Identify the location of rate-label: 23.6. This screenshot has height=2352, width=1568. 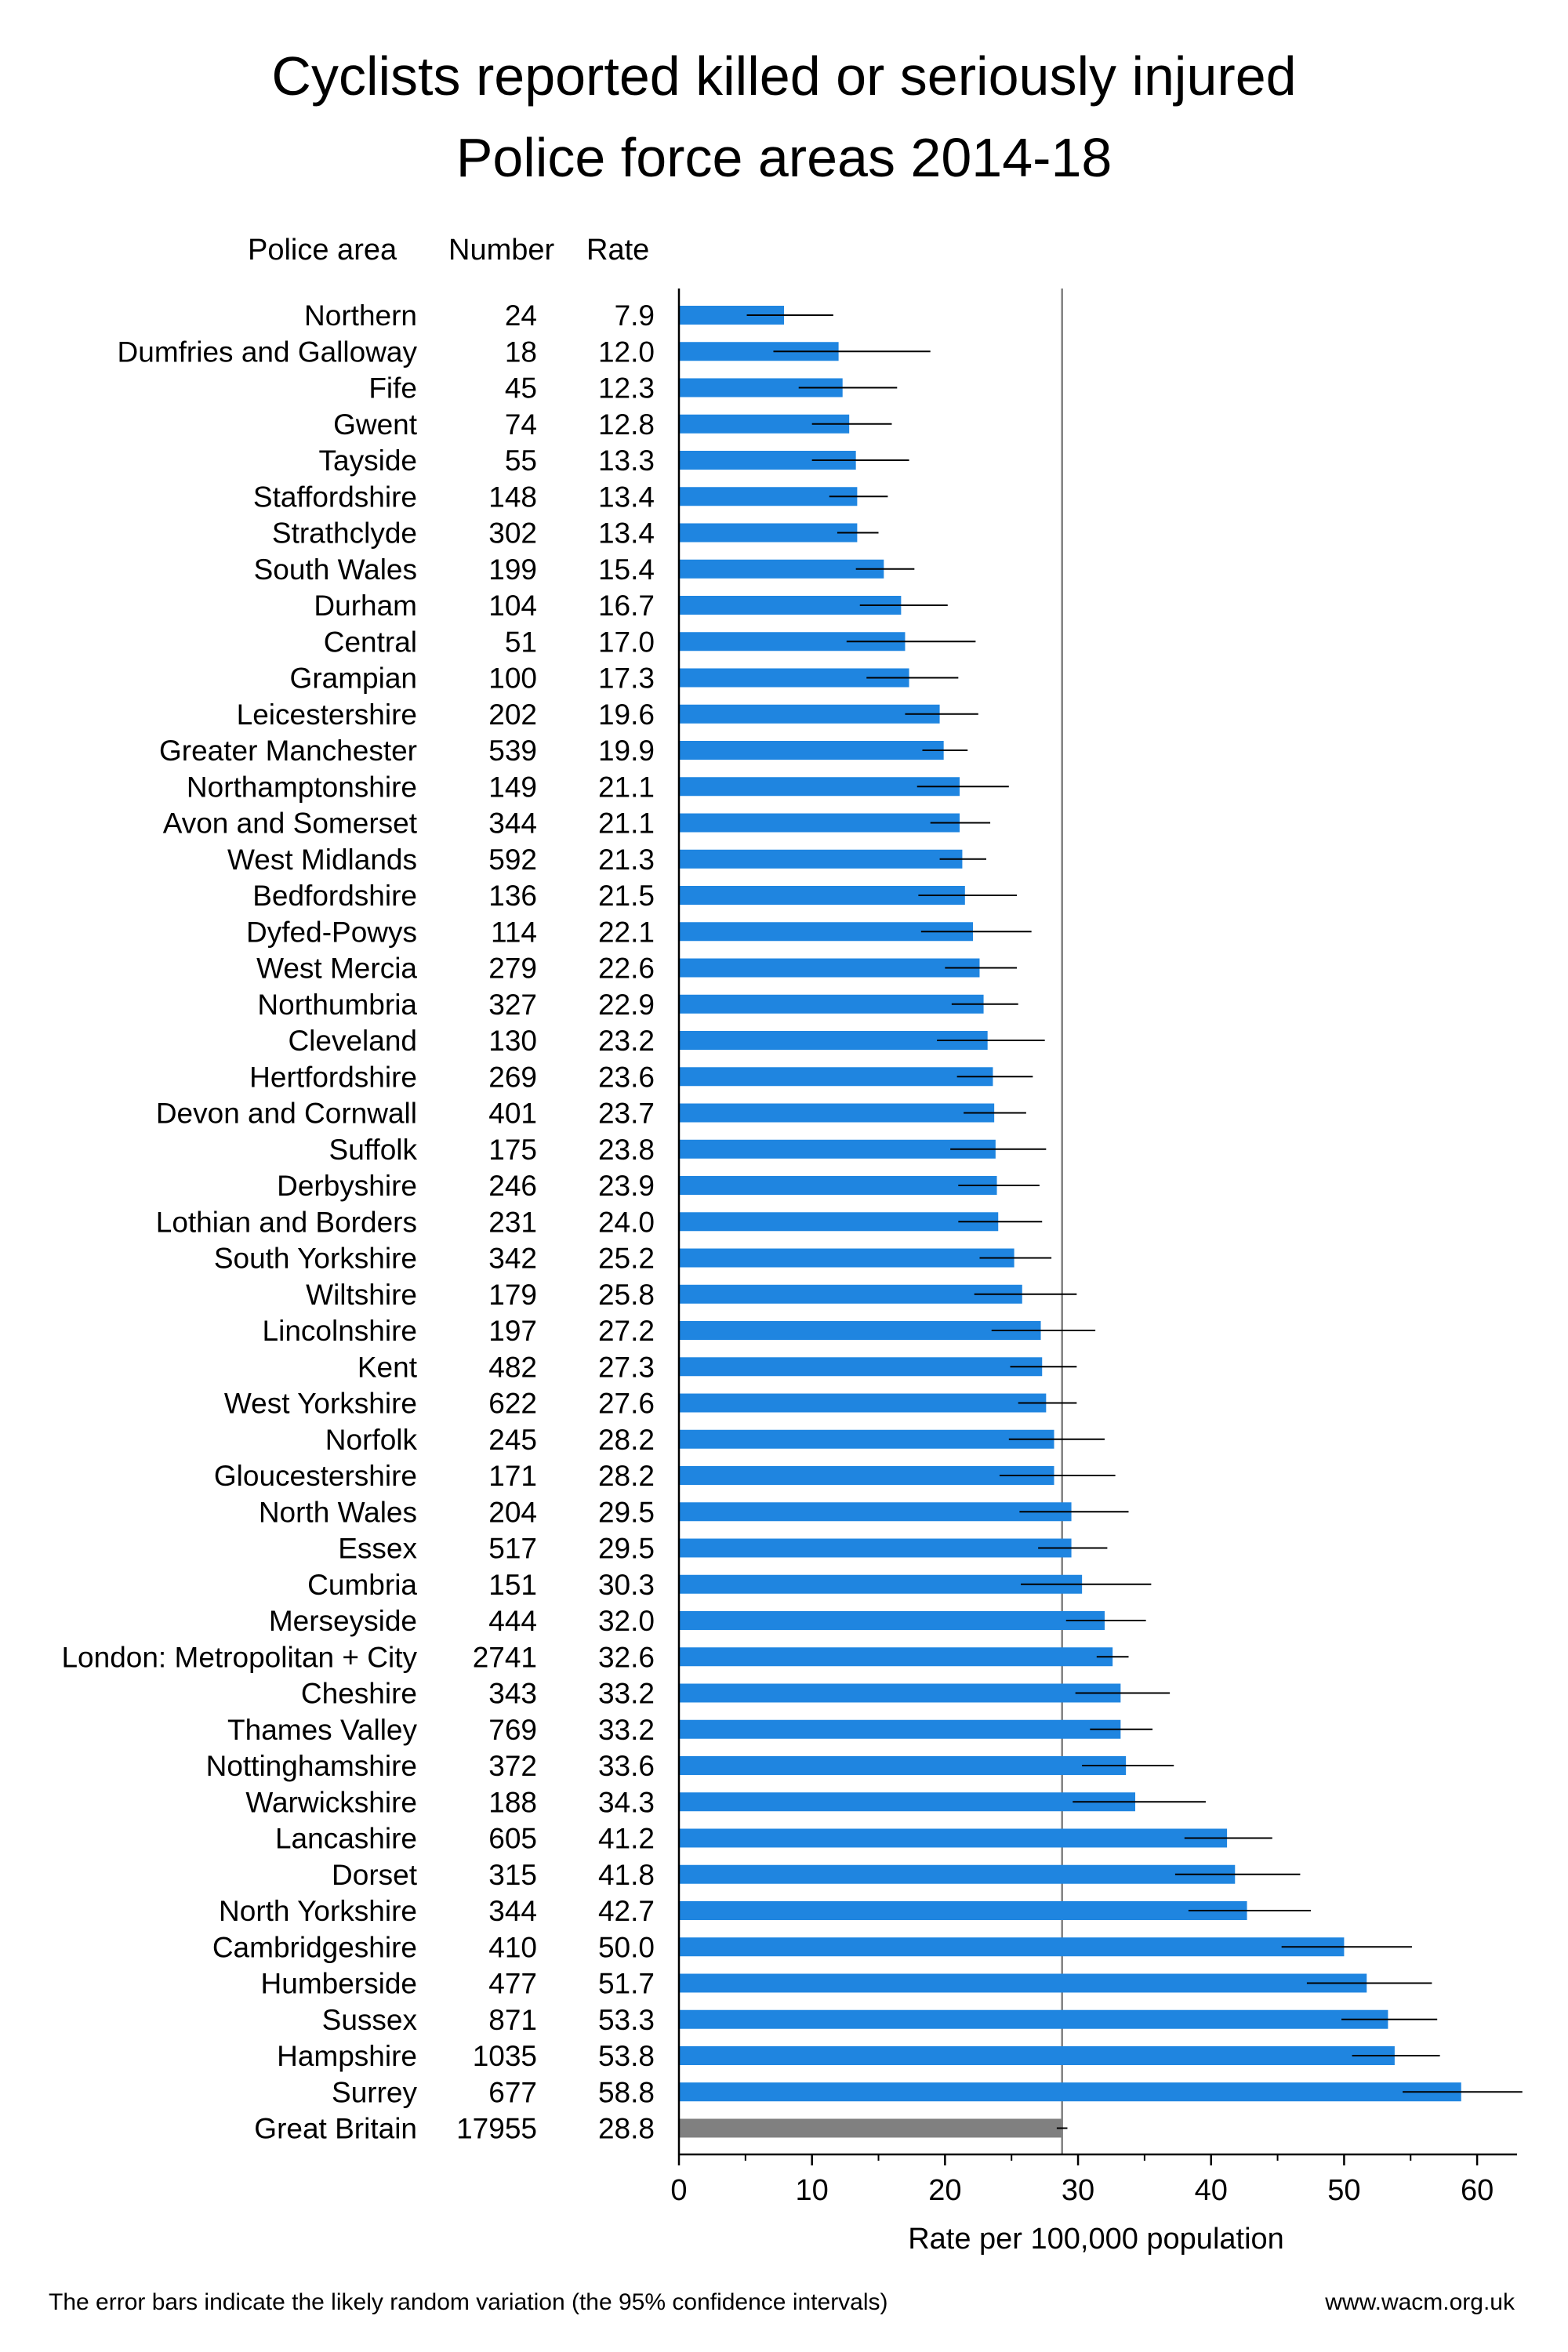
(626, 1077).